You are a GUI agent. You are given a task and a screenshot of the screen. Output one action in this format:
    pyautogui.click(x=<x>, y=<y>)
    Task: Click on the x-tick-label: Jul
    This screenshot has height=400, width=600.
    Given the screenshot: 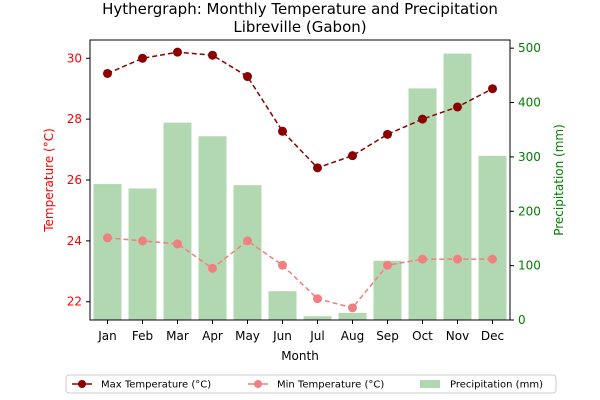 What is the action you would take?
    pyautogui.click(x=316, y=336)
    